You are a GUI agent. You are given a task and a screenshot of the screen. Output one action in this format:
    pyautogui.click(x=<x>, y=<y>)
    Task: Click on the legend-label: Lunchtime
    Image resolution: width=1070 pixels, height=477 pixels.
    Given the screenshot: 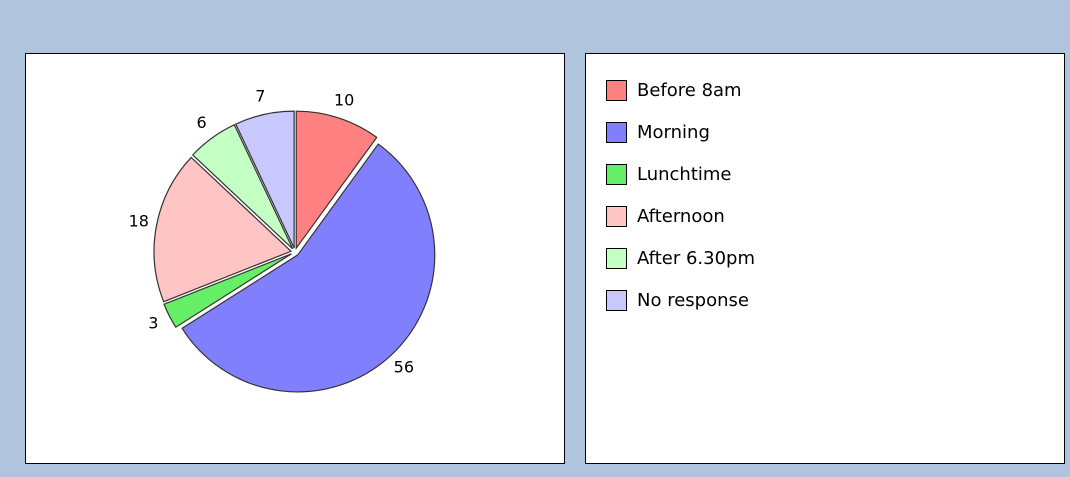 What is the action you would take?
    pyautogui.click(x=684, y=174)
    